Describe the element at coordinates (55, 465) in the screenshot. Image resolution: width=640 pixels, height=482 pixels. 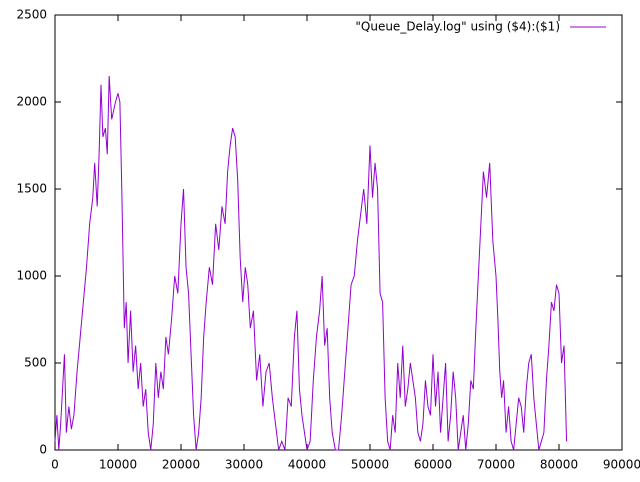
I see `x-tick-label: 0` at that location.